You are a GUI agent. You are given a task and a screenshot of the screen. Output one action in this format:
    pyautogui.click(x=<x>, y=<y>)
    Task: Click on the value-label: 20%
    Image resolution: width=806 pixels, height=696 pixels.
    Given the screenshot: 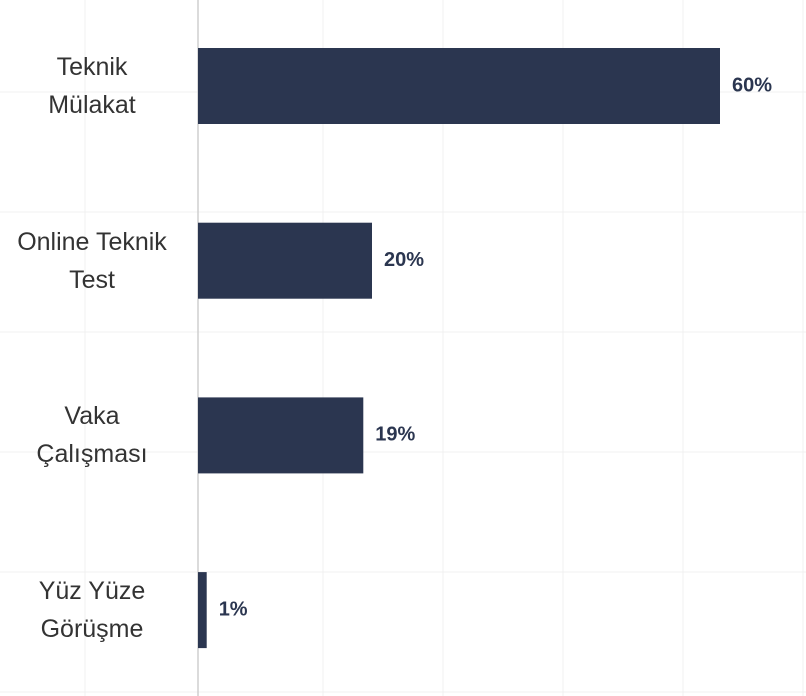 What is the action you would take?
    pyautogui.click(x=404, y=260)
    